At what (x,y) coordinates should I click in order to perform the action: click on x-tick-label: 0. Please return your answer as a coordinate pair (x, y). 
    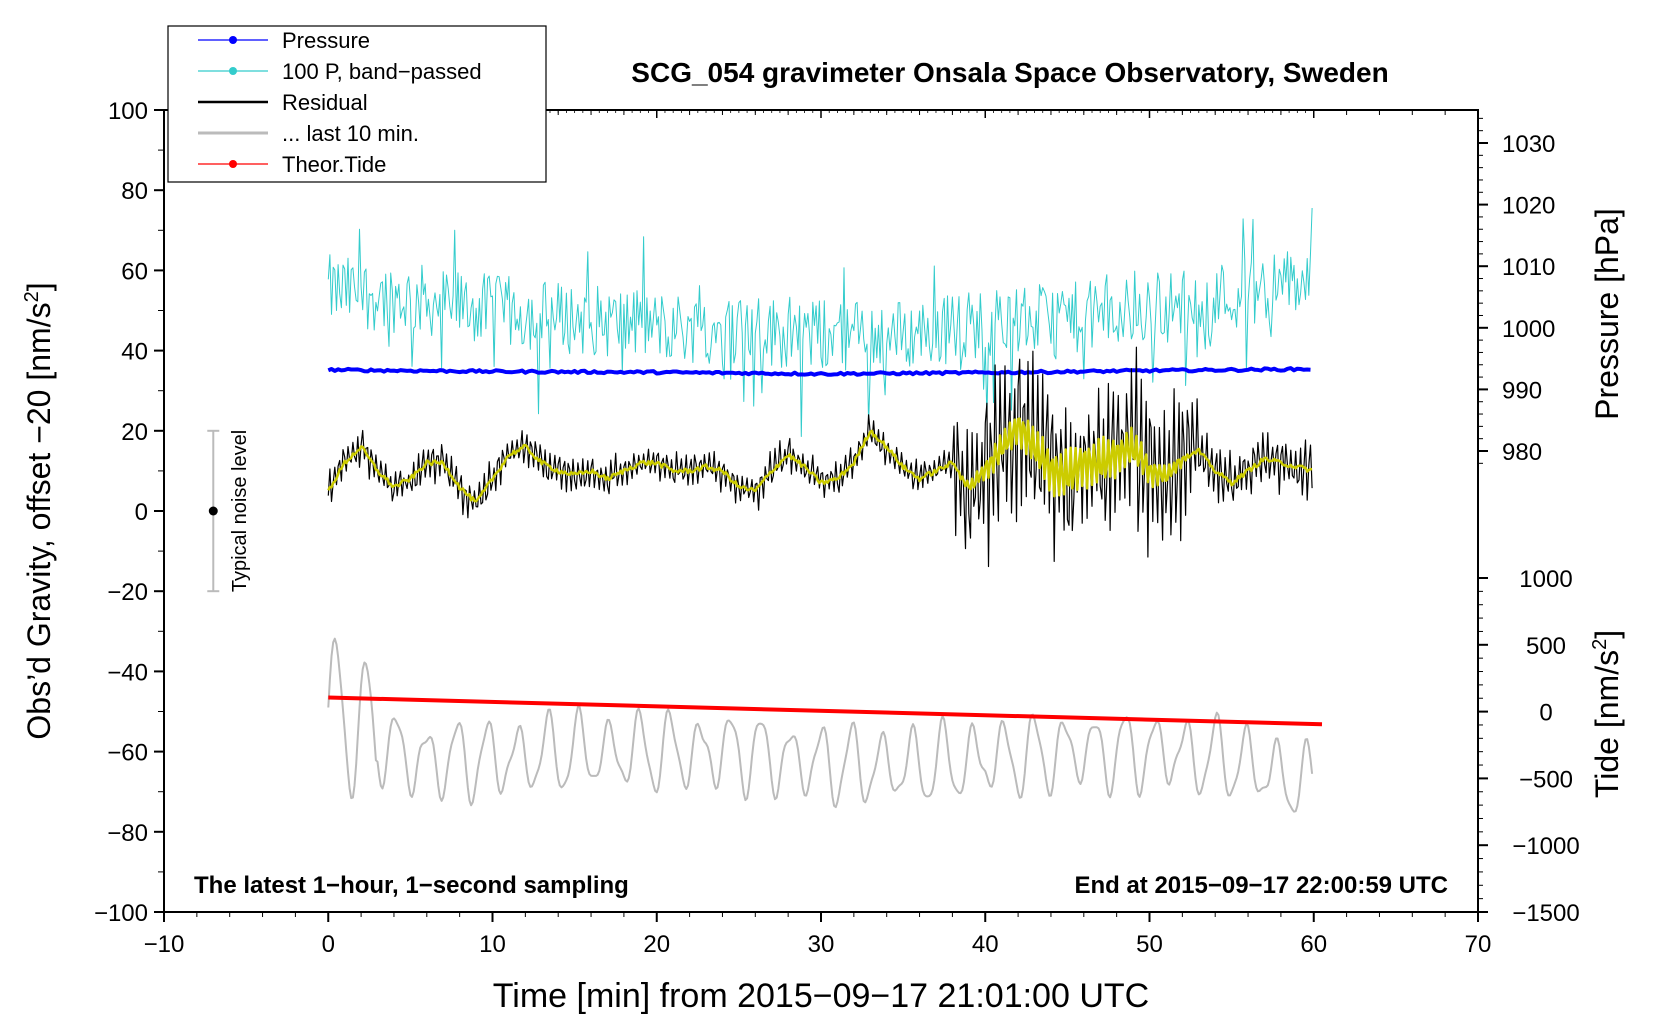
    Looking at the image, I should click on (328, 944).